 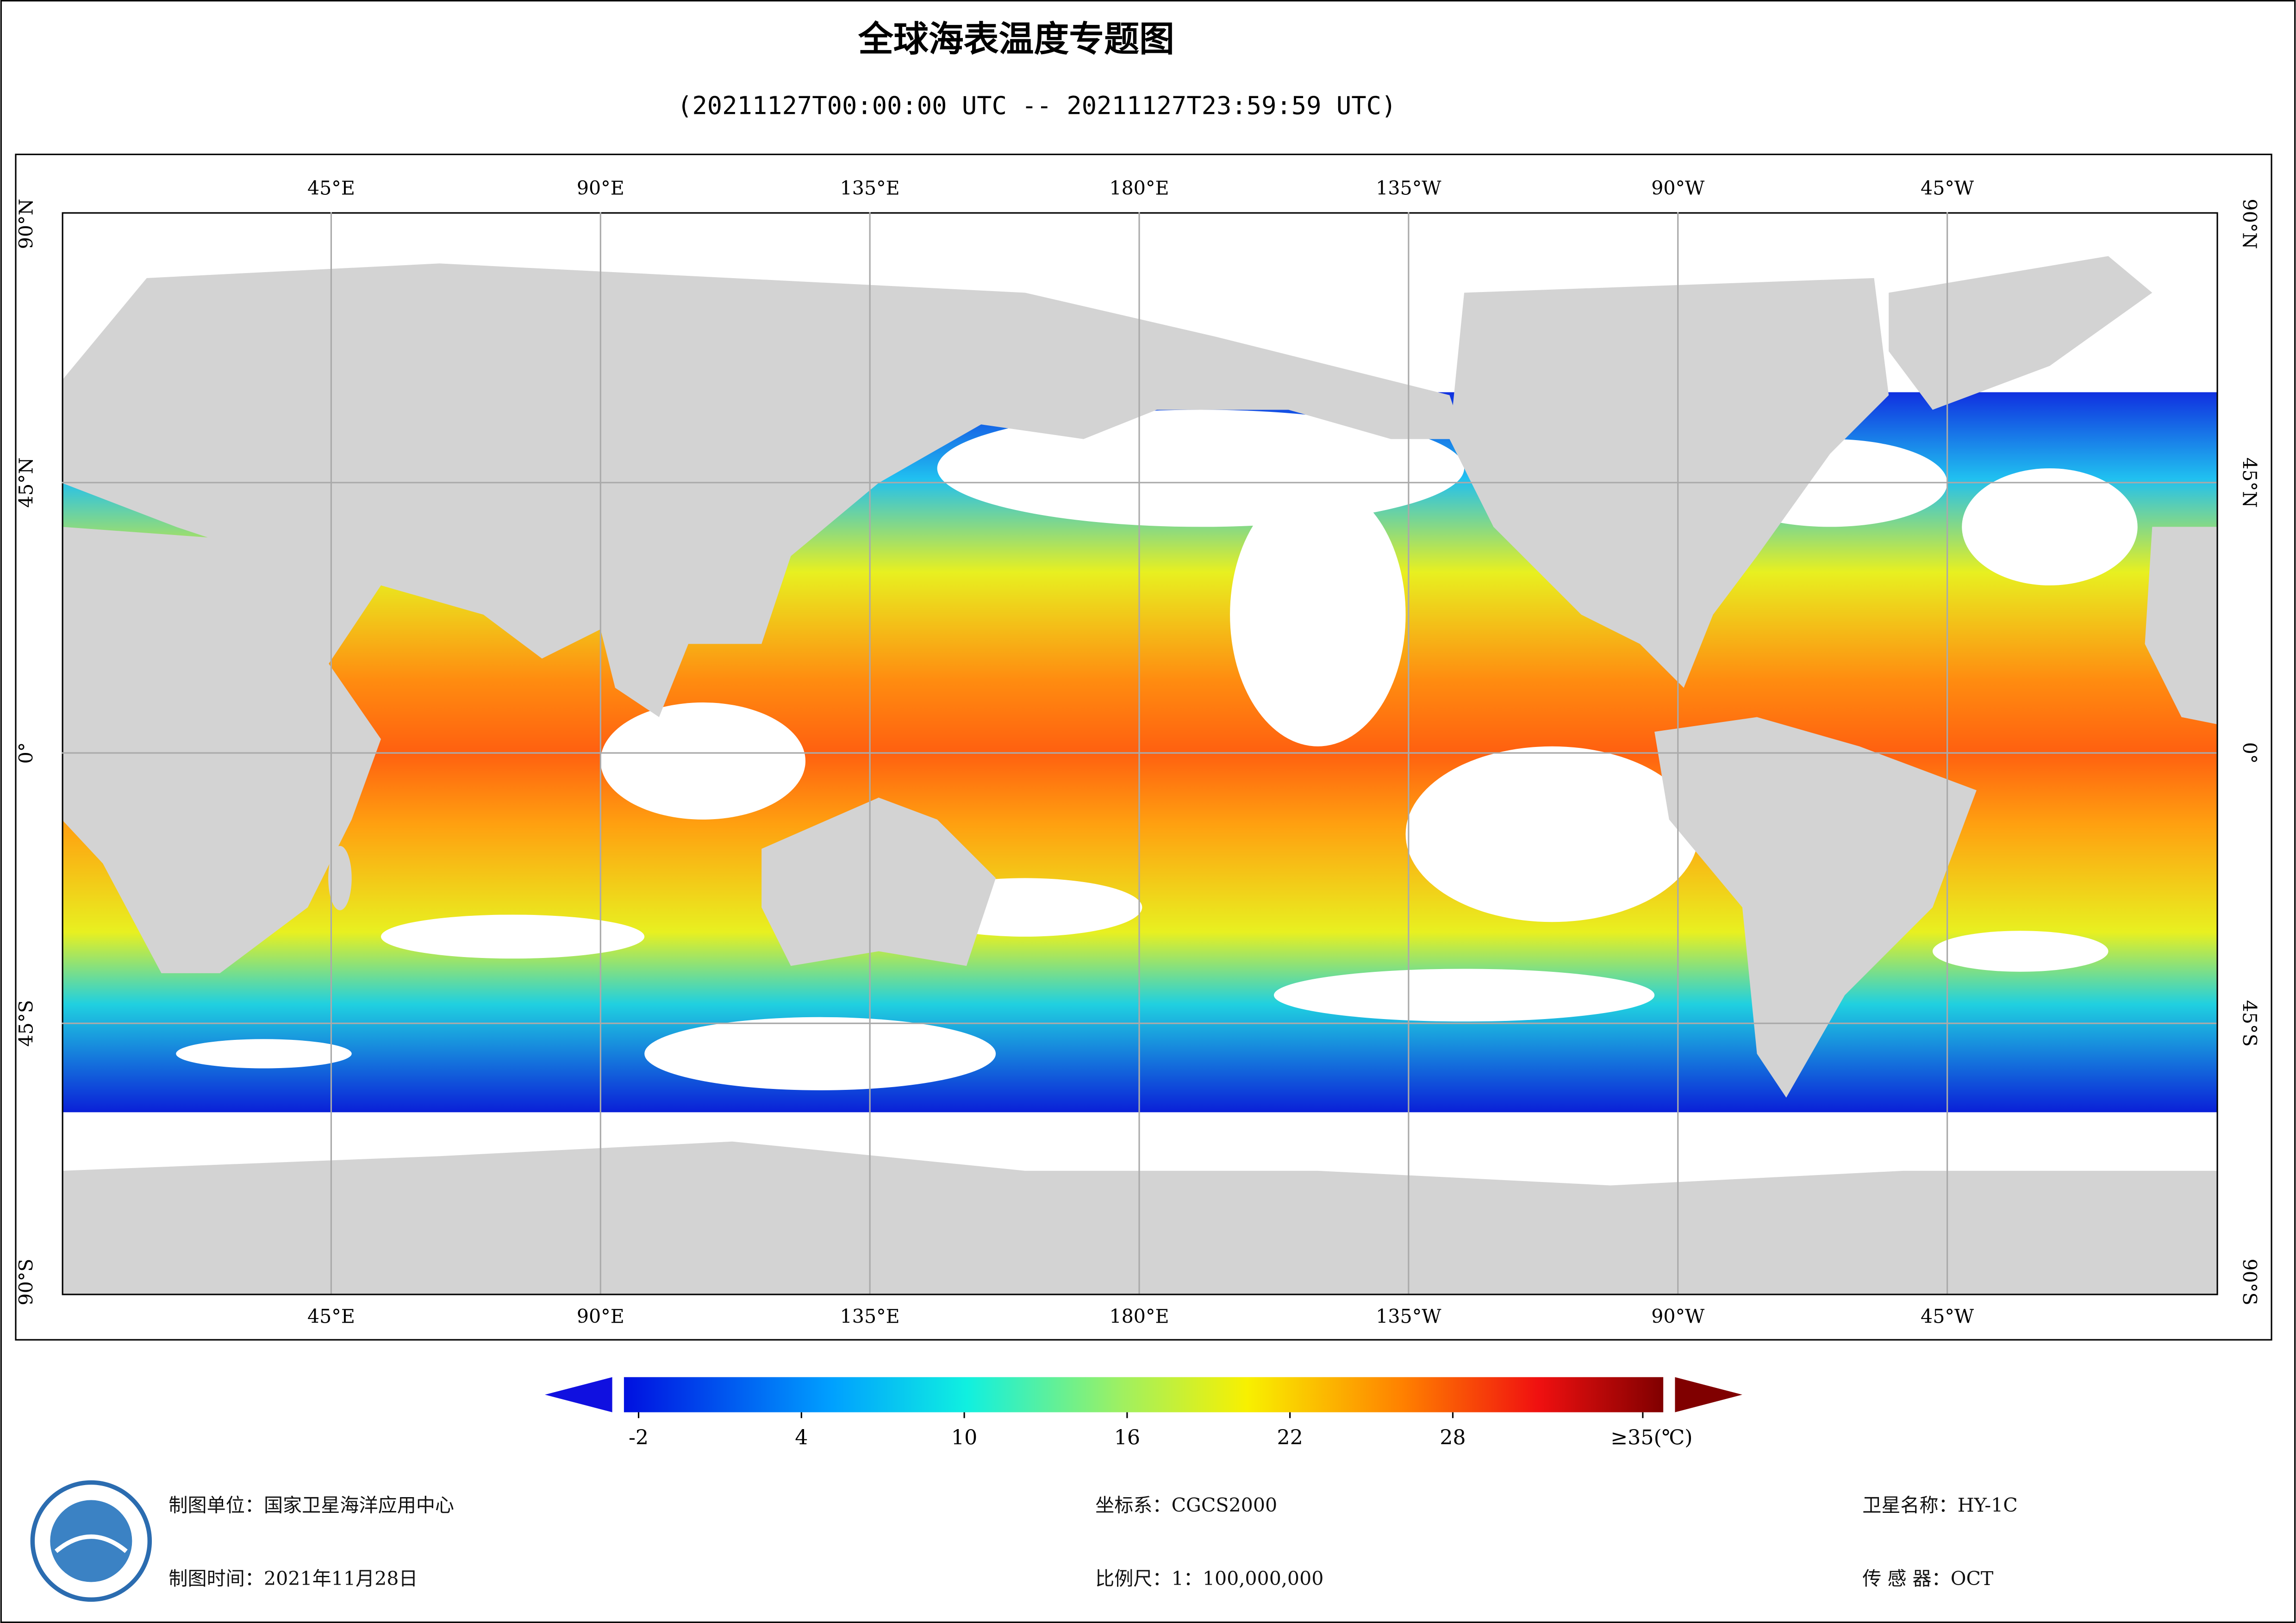 I want to click on footer-sensor: 传 感 器：OCT, so click(x=1928, y=1578).